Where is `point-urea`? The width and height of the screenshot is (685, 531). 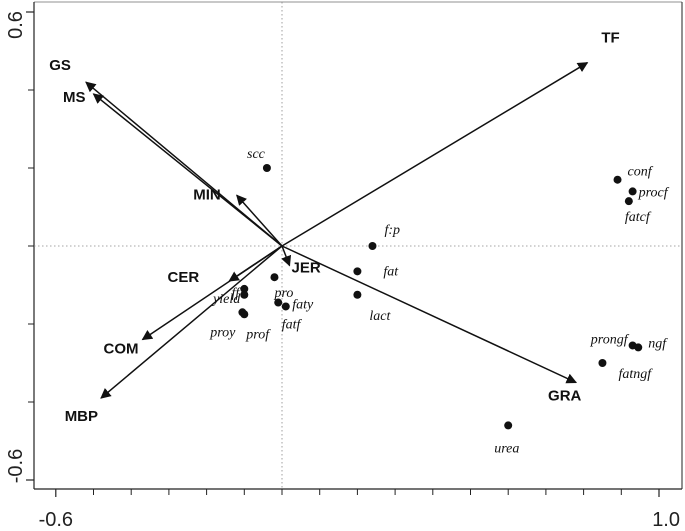
point-urea is located at coordinates (508, 425).